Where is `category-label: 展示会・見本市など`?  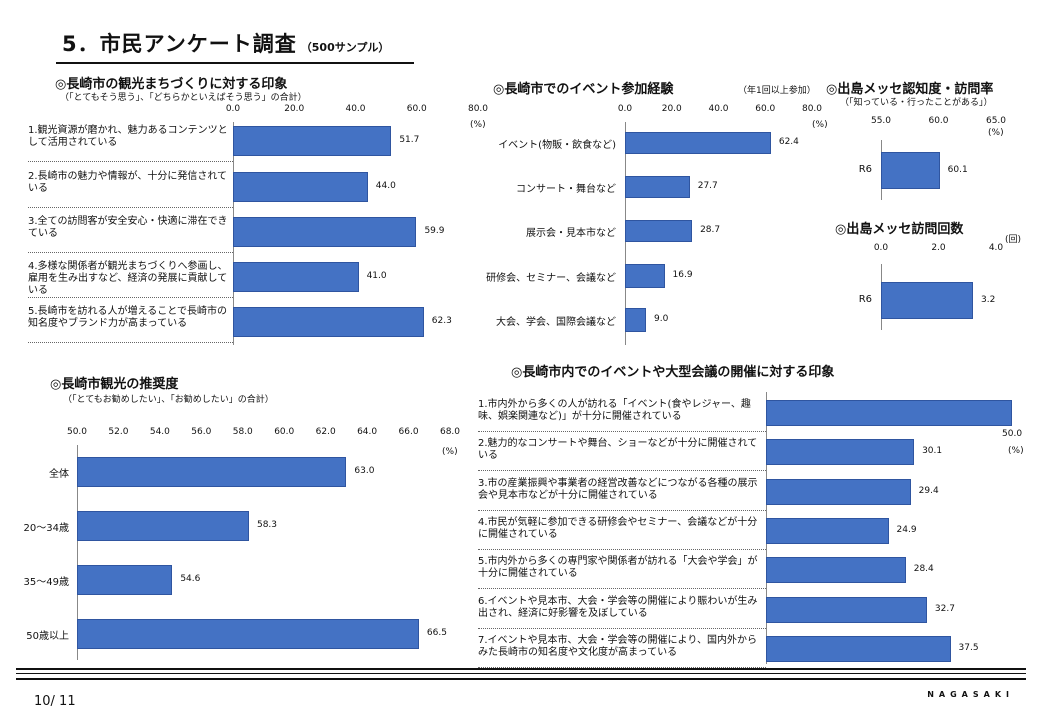
category-label: 展示会・見本市など is located at coordinates (571, 233).